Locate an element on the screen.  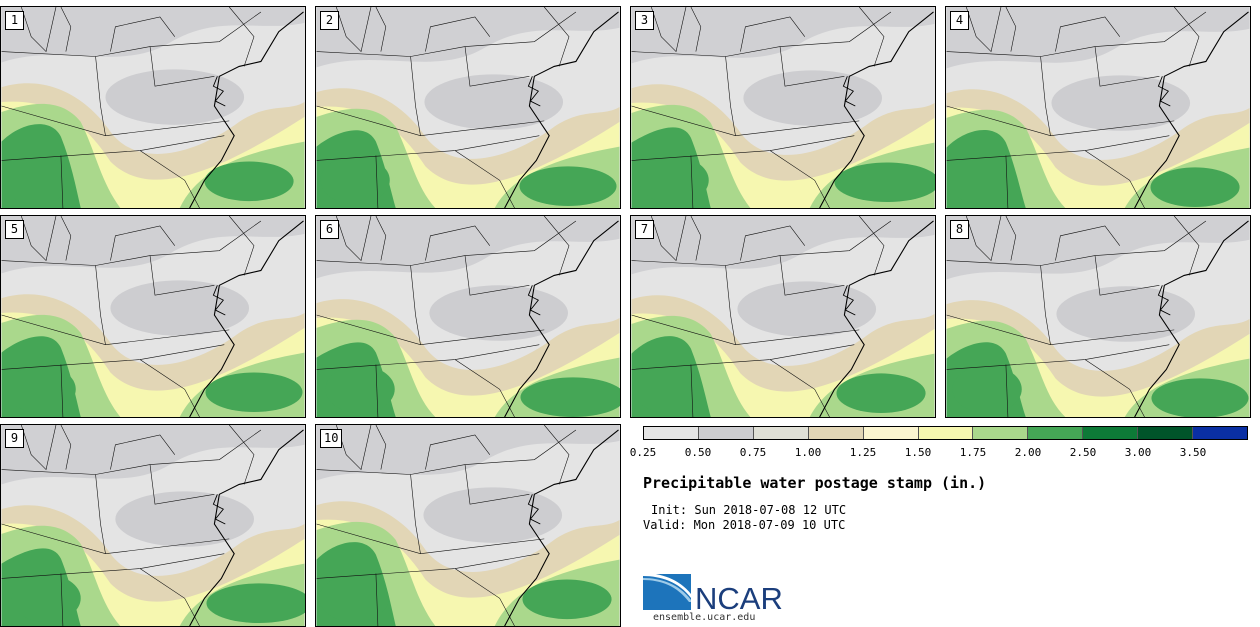
colorbar-label: 0.75 is located at coordinates (753, 452).